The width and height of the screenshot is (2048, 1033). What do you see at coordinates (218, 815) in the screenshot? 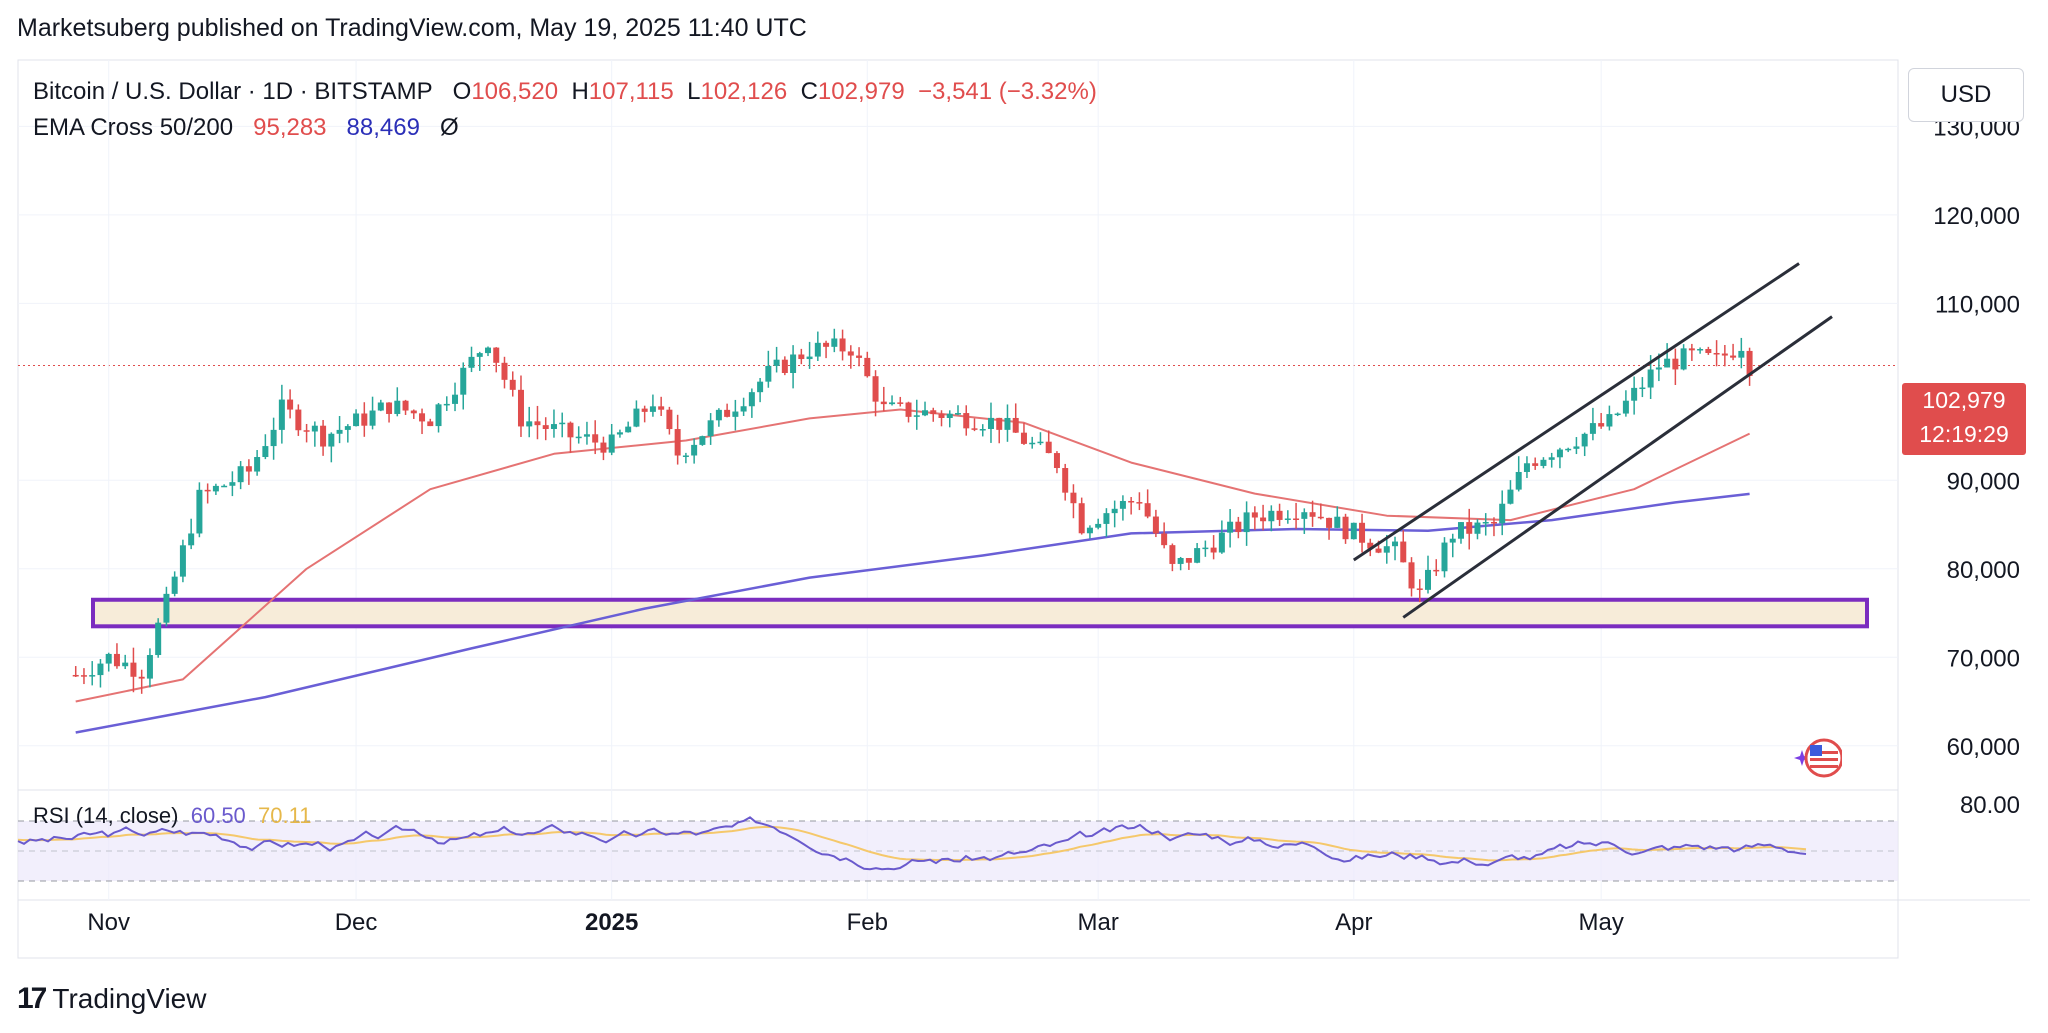
I see `rsi-value: 60.50` at bounding box center [218, 815].